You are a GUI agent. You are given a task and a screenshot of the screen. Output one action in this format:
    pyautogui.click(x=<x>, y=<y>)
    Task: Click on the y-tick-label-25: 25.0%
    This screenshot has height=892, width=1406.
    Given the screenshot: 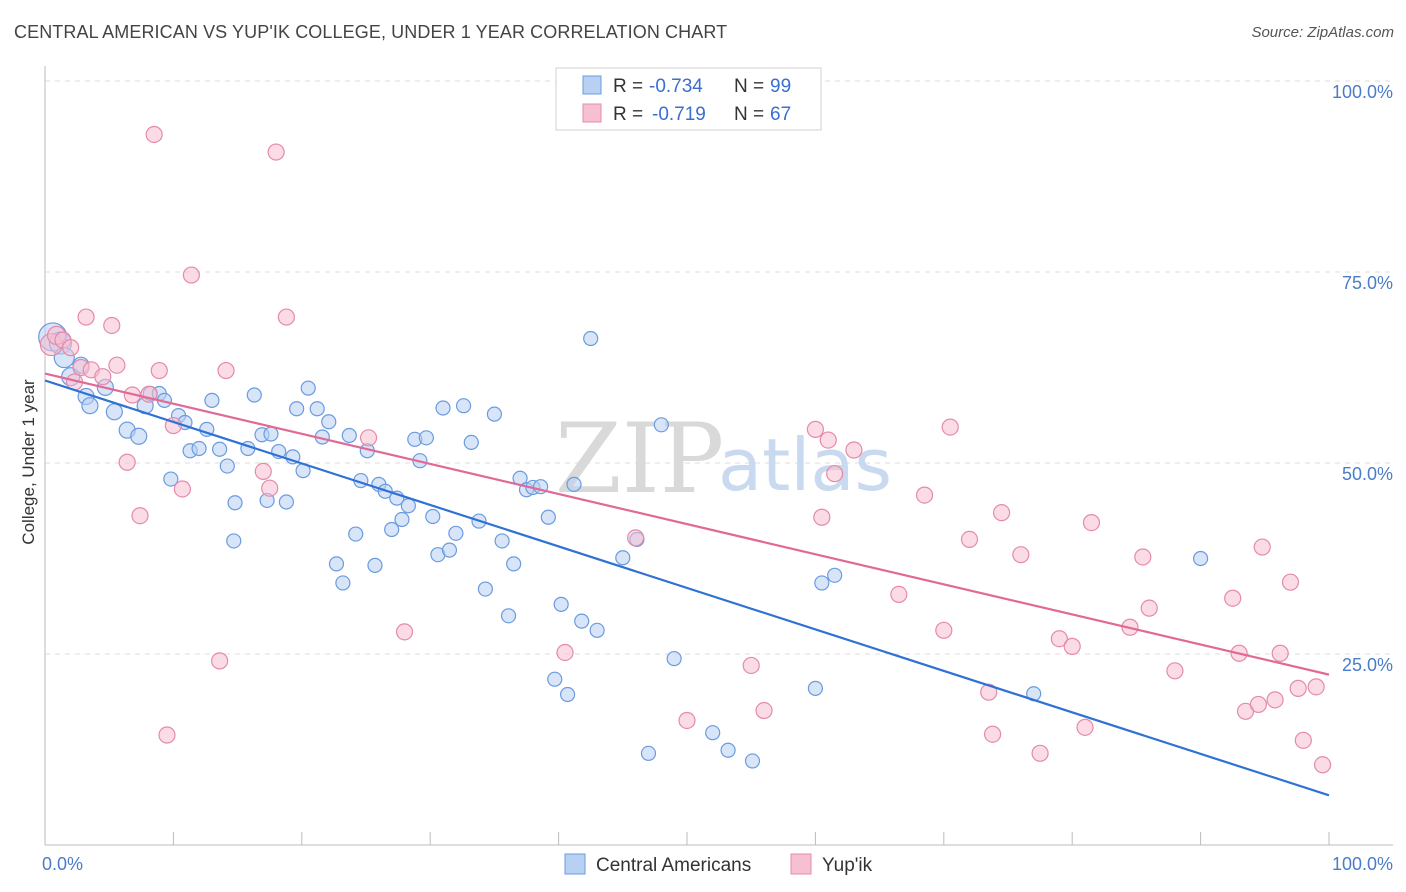 What is the action you would take?
    pyautogui.click(x=1367, y=665)
    